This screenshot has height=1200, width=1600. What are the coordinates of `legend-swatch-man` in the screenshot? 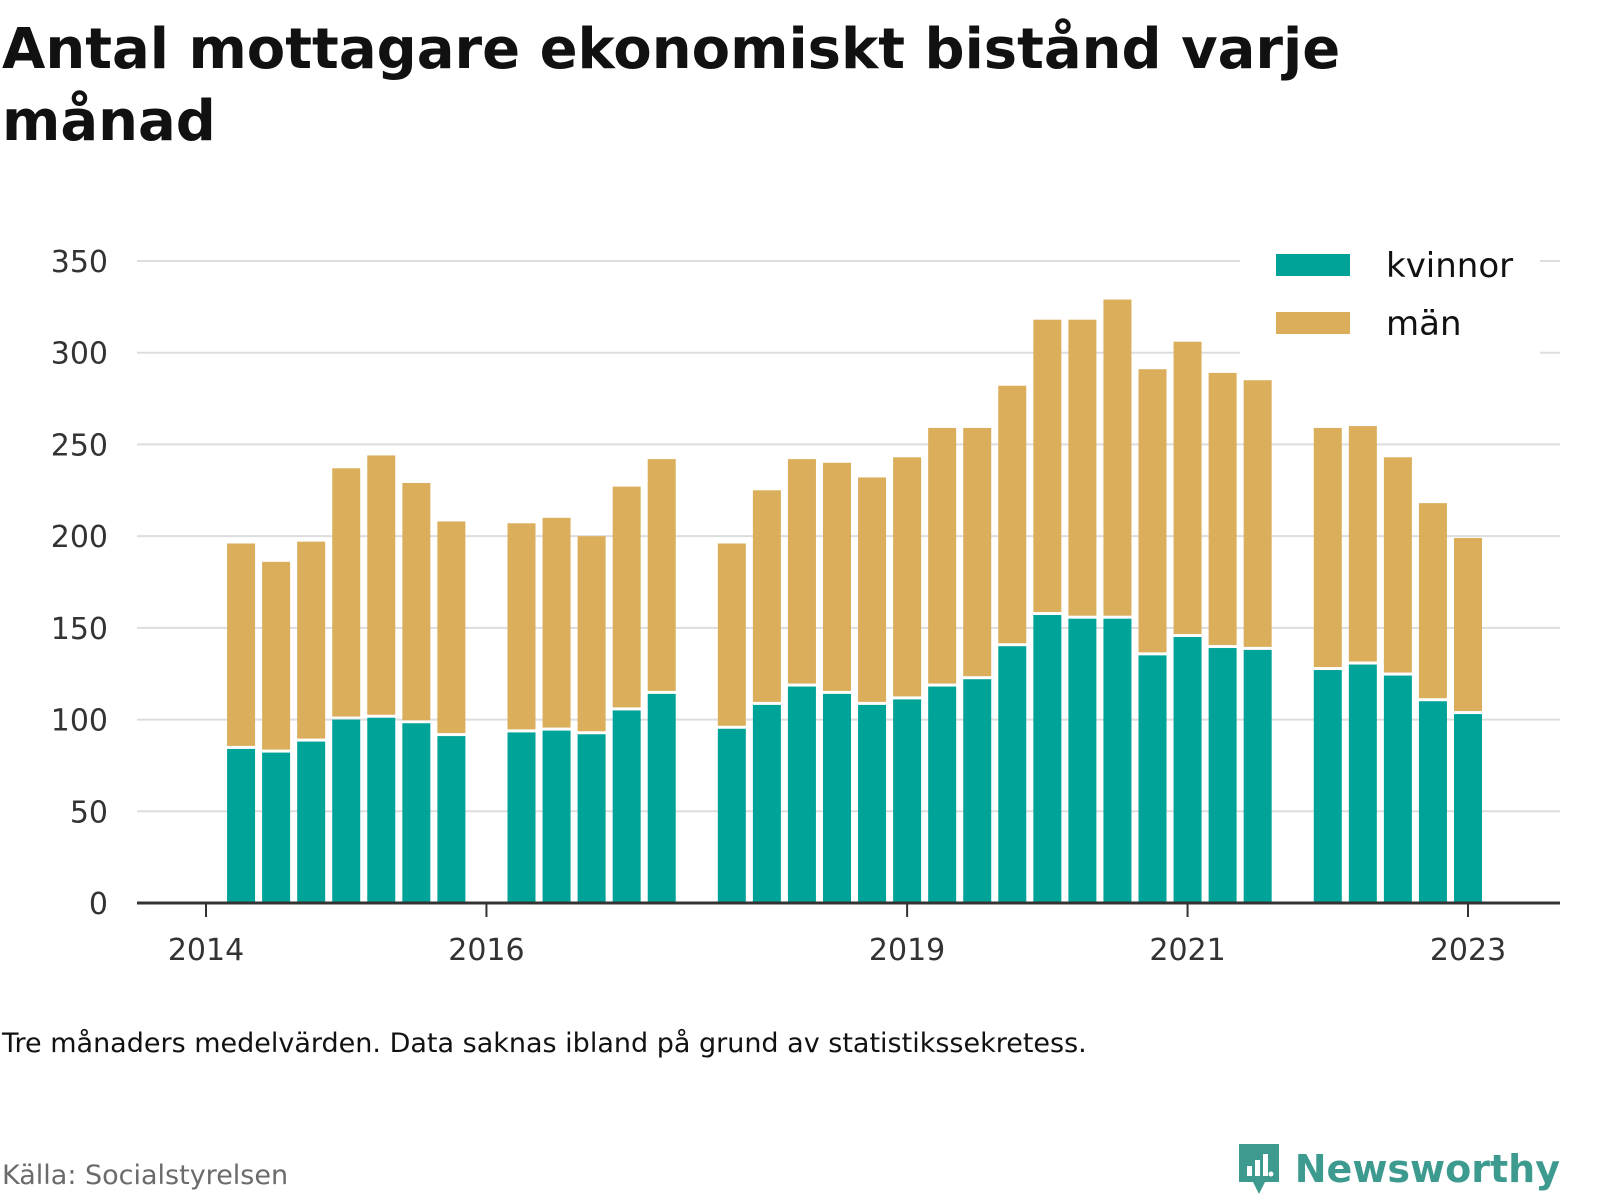 It's located at (1313, 323).